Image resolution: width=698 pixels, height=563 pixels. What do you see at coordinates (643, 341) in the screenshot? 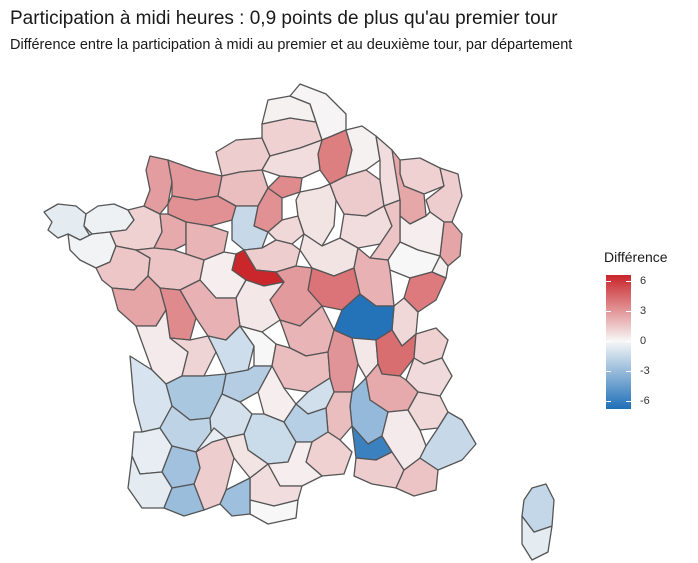
I see `legend-tick-label: 0` at bounding box center [643, 341].